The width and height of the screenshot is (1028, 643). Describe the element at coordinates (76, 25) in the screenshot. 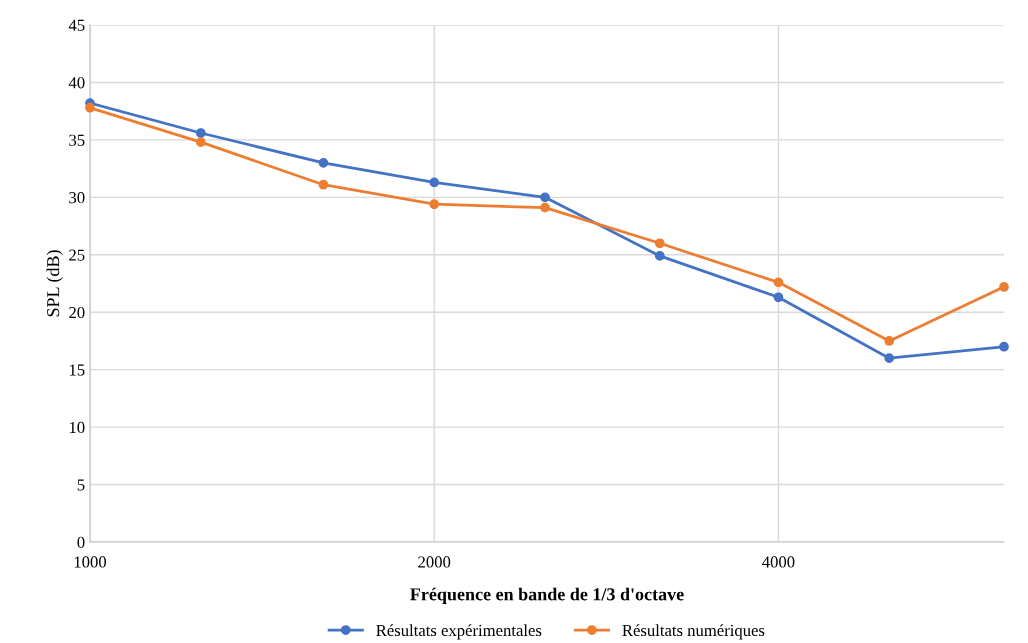

I see `y-tick-label: 45` at that location.